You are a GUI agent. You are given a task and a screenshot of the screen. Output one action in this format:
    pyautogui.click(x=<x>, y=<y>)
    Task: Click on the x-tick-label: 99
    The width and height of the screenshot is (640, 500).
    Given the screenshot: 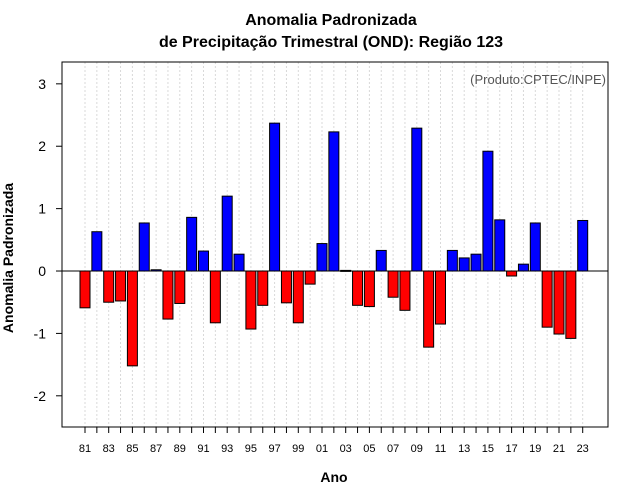 What is the action you would take?
    pyautogui.click(x=298, y=449)
    